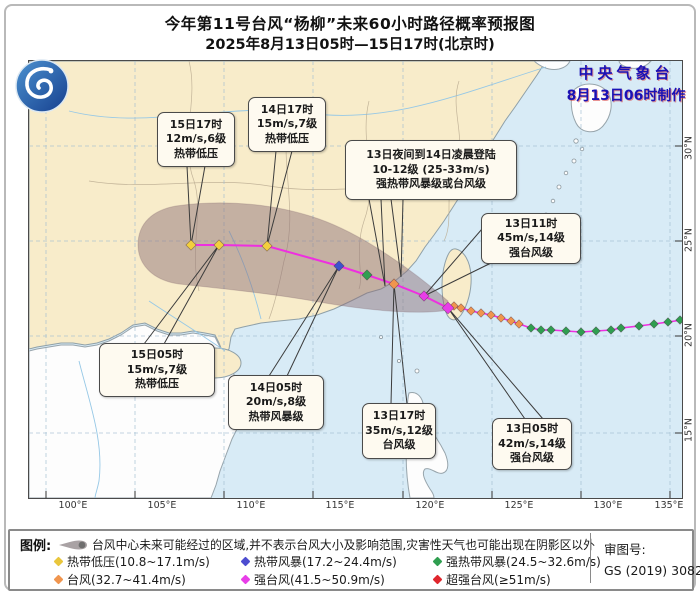  Describe the element at coordinates (42, 86) in the screenshot. I see `cma-logo` at that location.